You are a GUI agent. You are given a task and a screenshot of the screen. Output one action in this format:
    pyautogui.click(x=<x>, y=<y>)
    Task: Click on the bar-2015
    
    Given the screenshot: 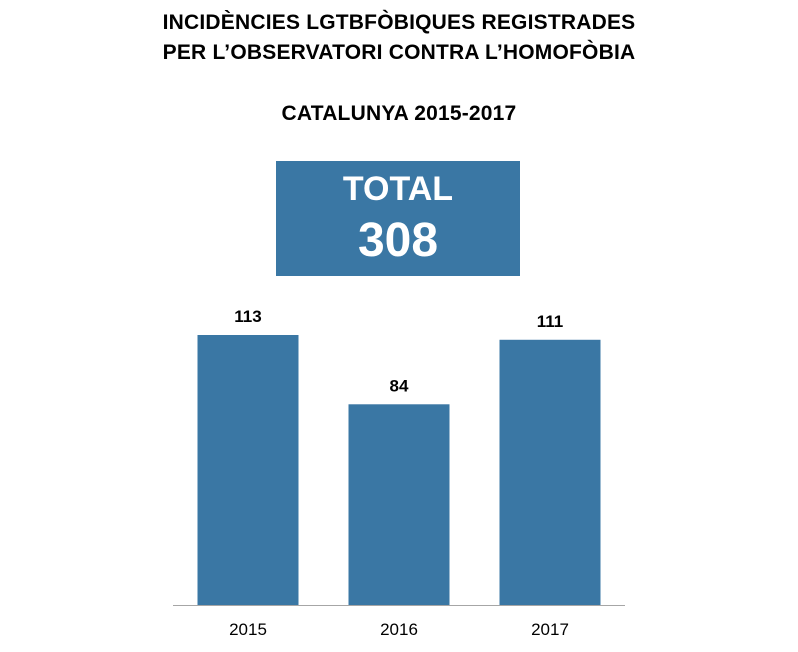 What is the action you would take?
    pyautogui.click(x=248, y=470)
    